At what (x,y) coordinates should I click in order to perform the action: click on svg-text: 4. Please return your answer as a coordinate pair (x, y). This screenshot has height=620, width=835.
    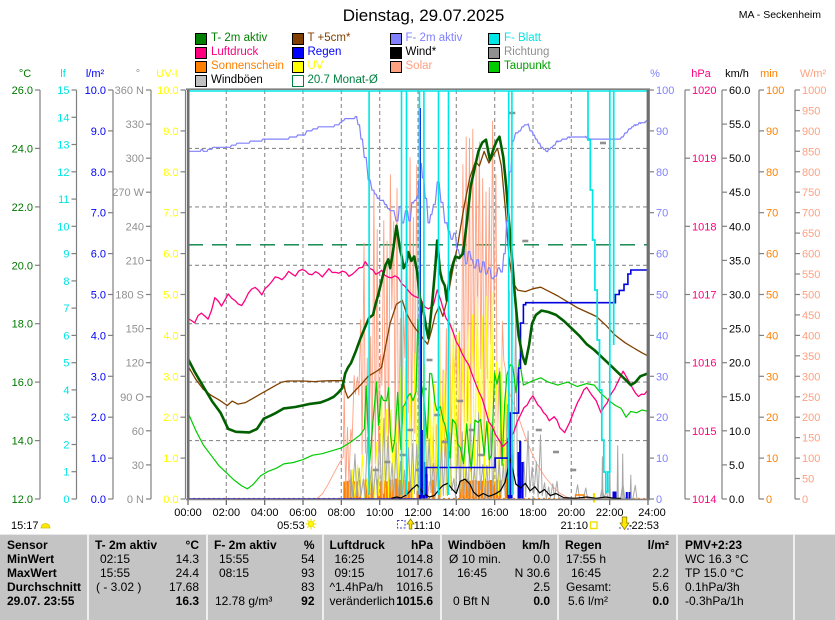
    Looking at the image, I should click on (66, 391).